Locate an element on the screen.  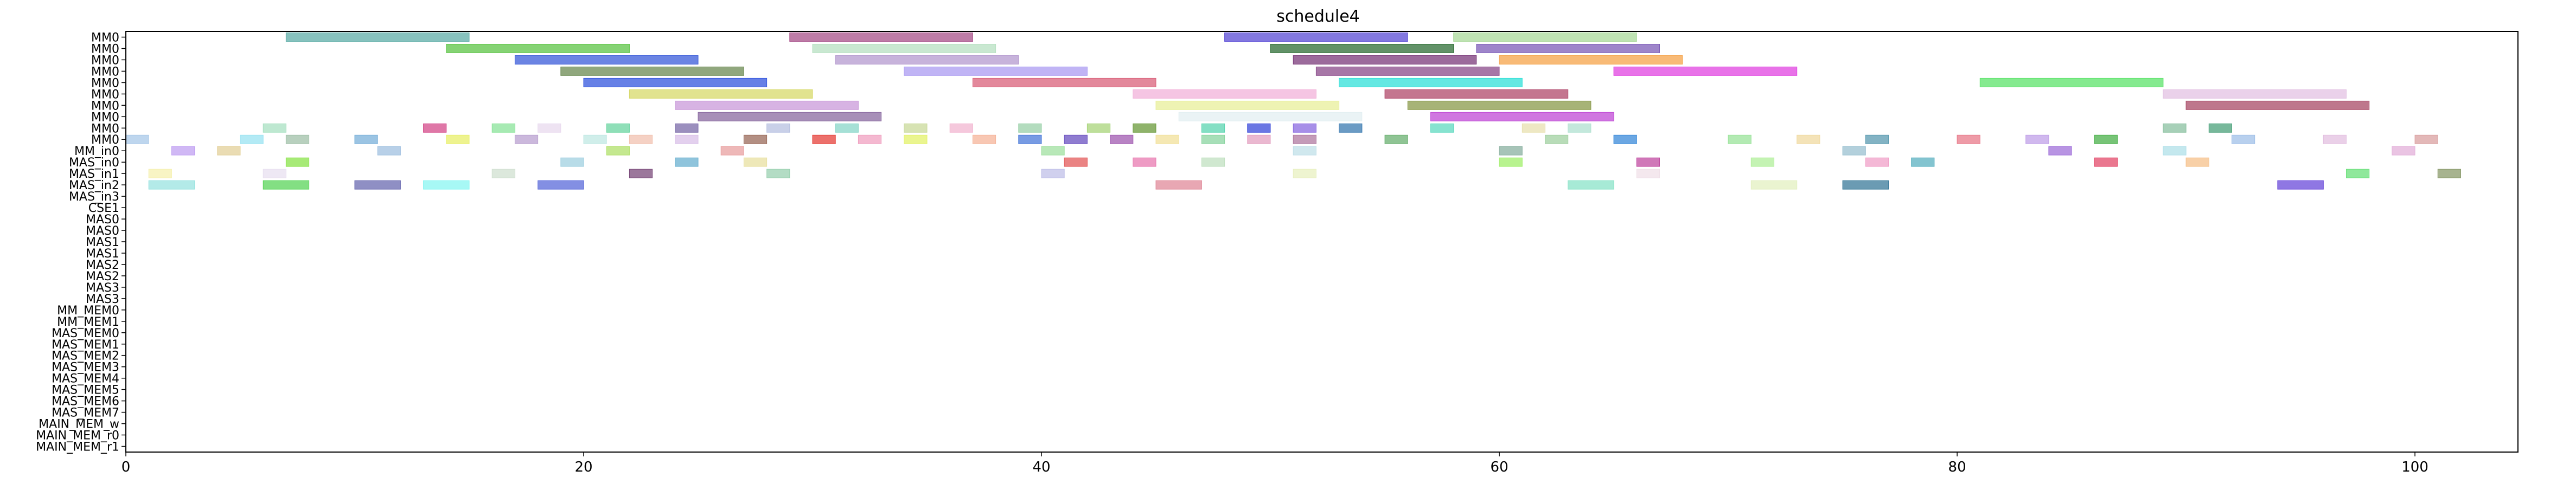
x-tick-label: 60 is located at coordinates (1499, 467).